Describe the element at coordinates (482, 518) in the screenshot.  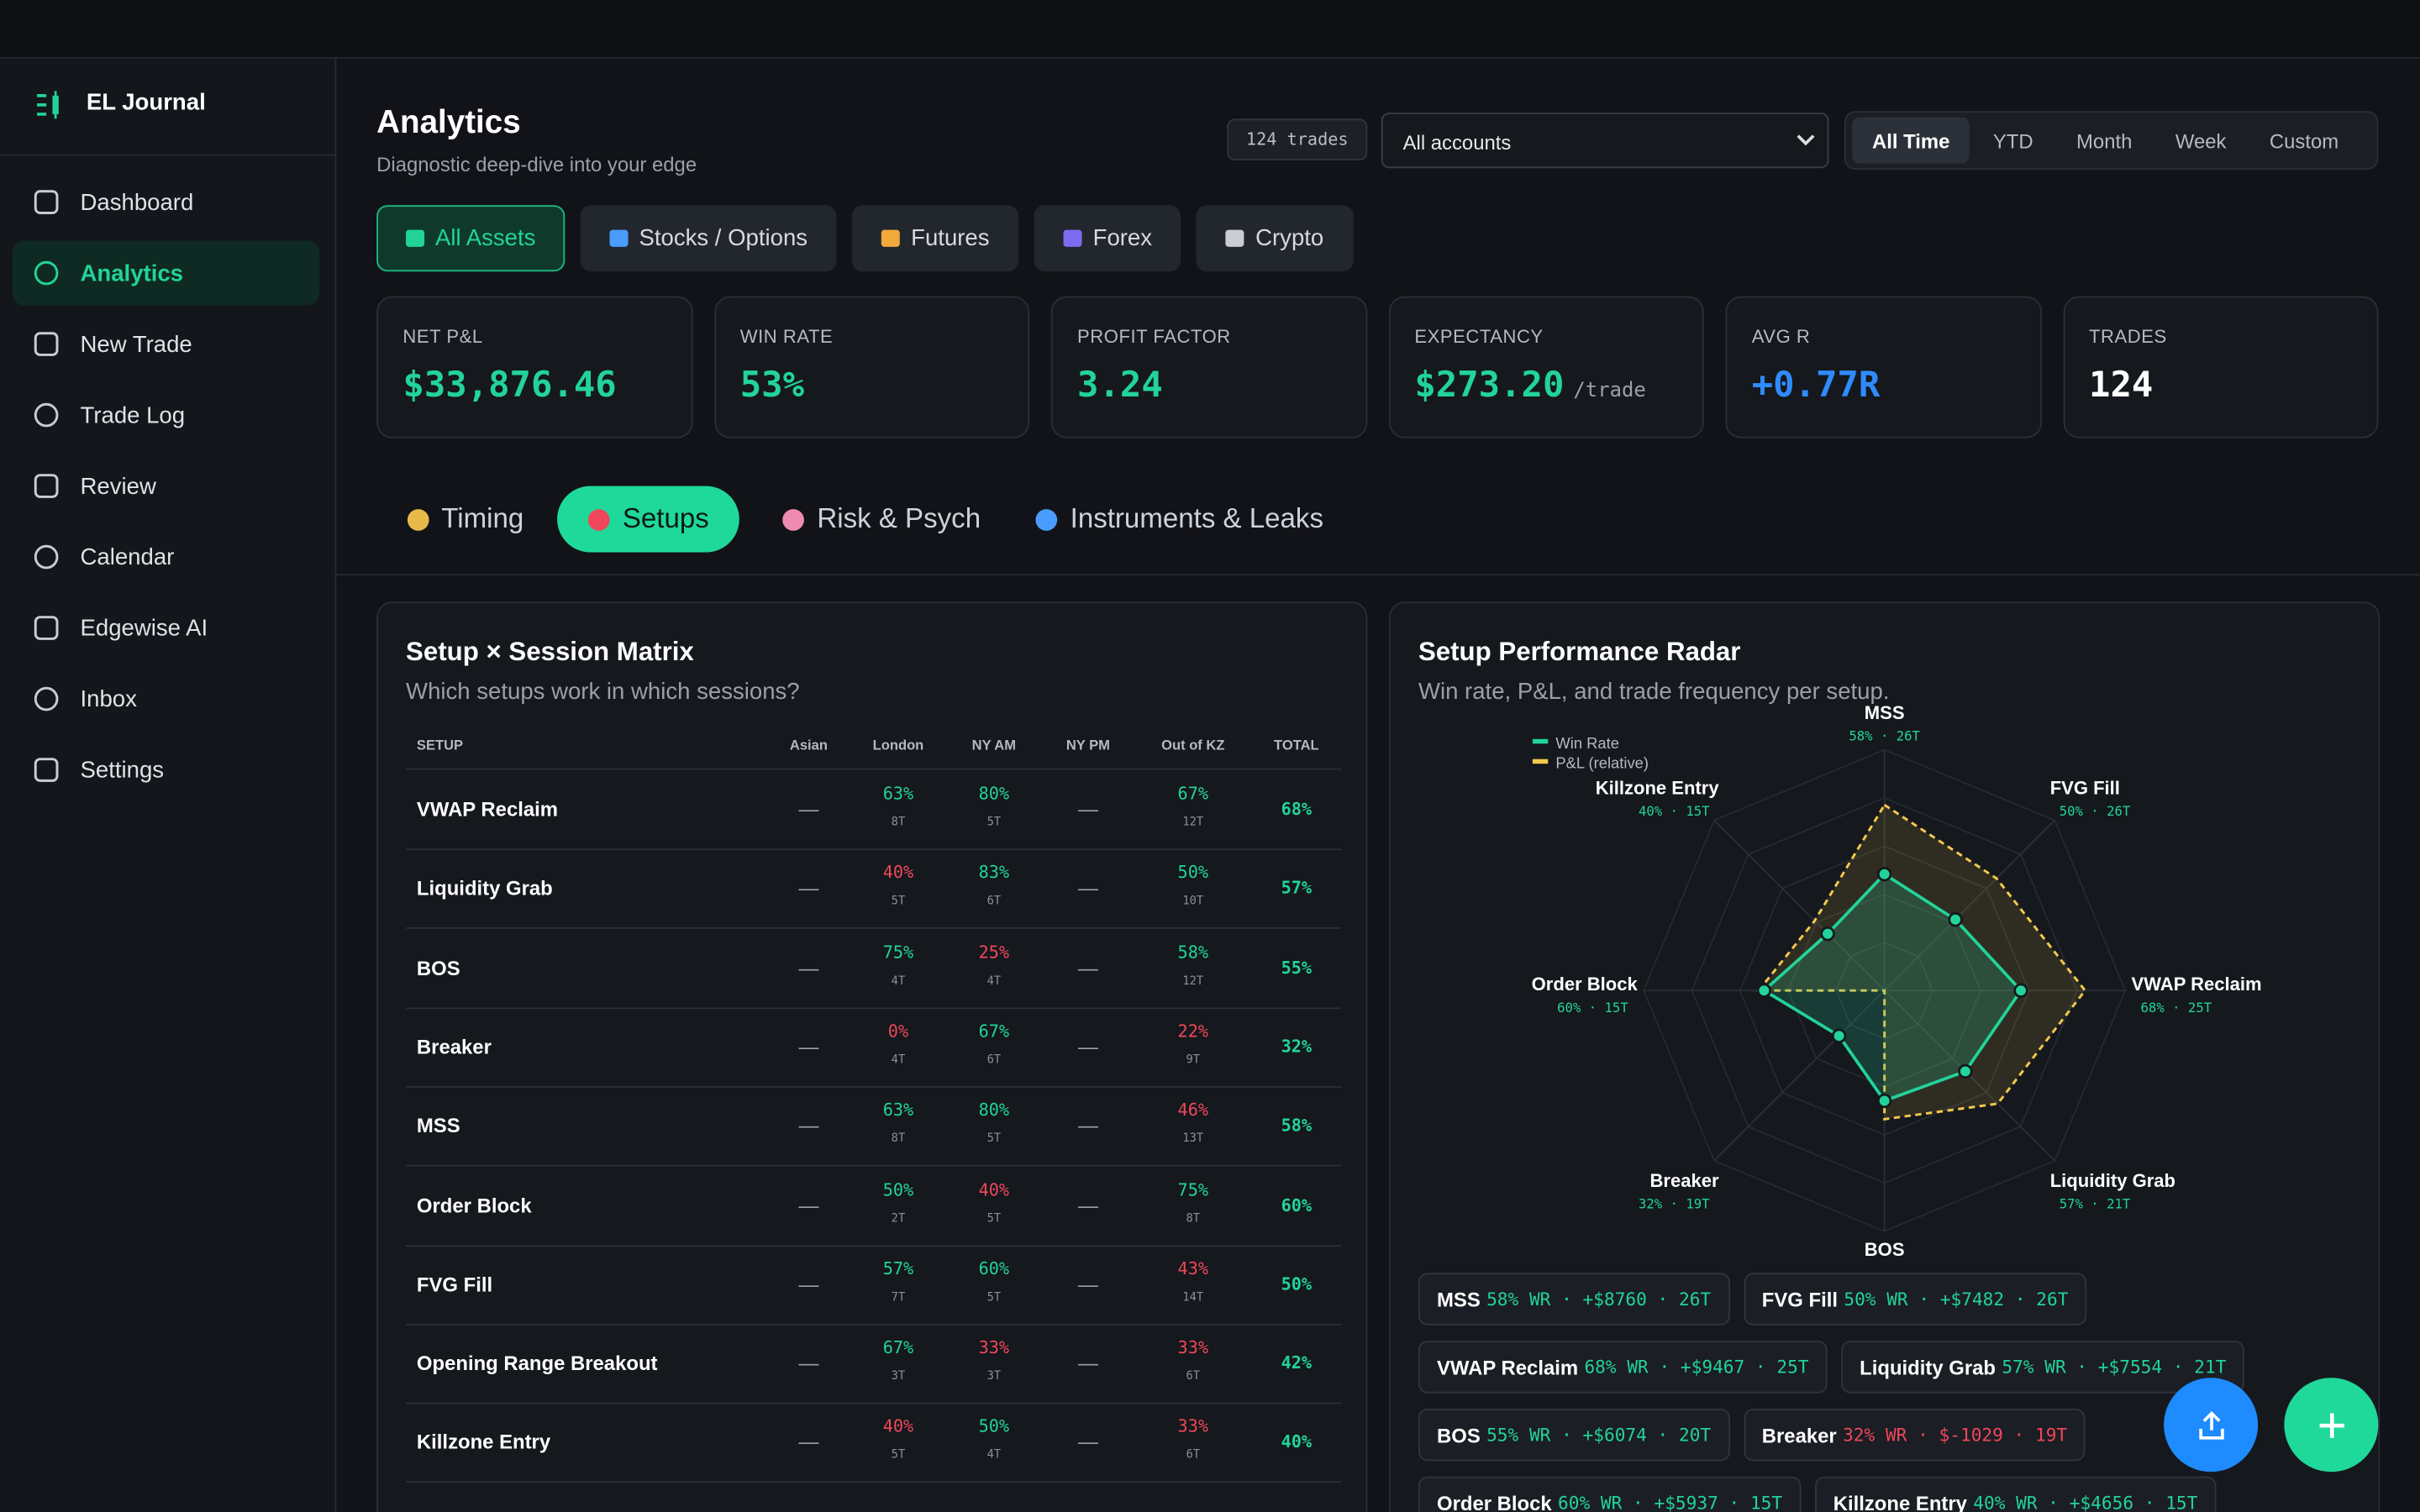
I see `tab-label: Timing` at that location.